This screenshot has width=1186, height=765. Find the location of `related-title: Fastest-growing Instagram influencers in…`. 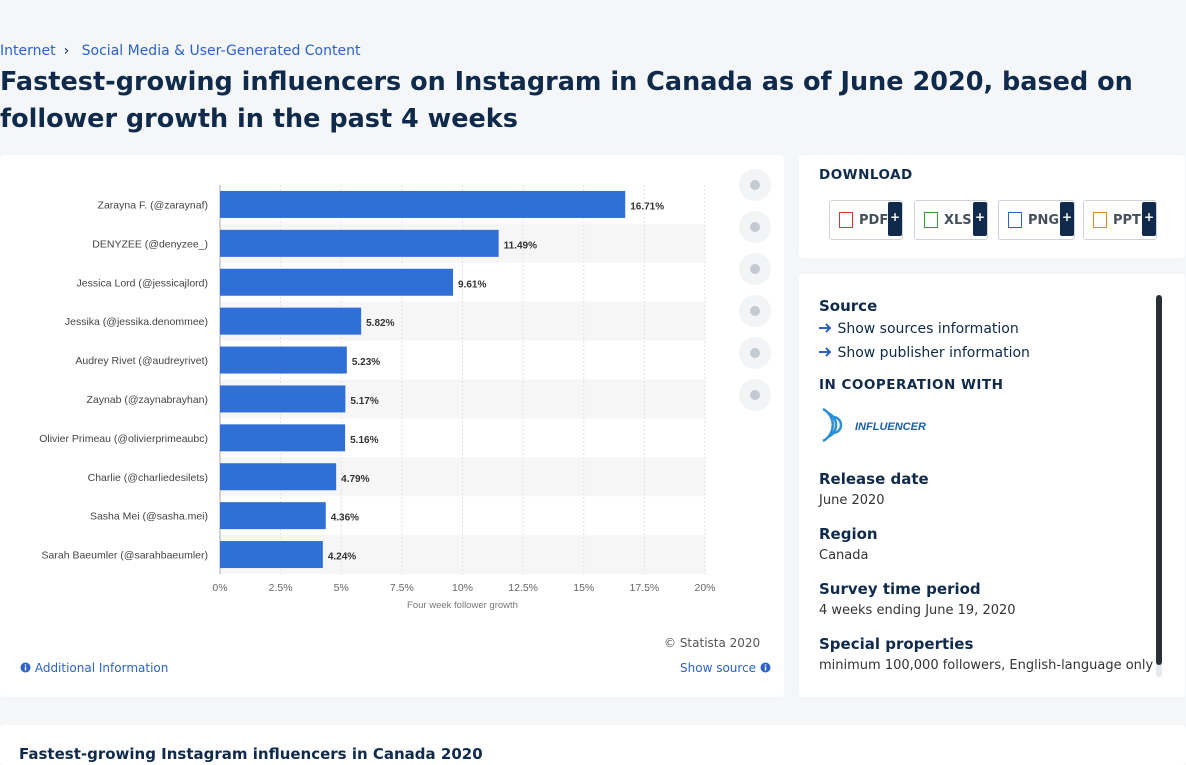

related-title: Fastest-growing Instagram influencers in… is located at coordinates (251, 754).